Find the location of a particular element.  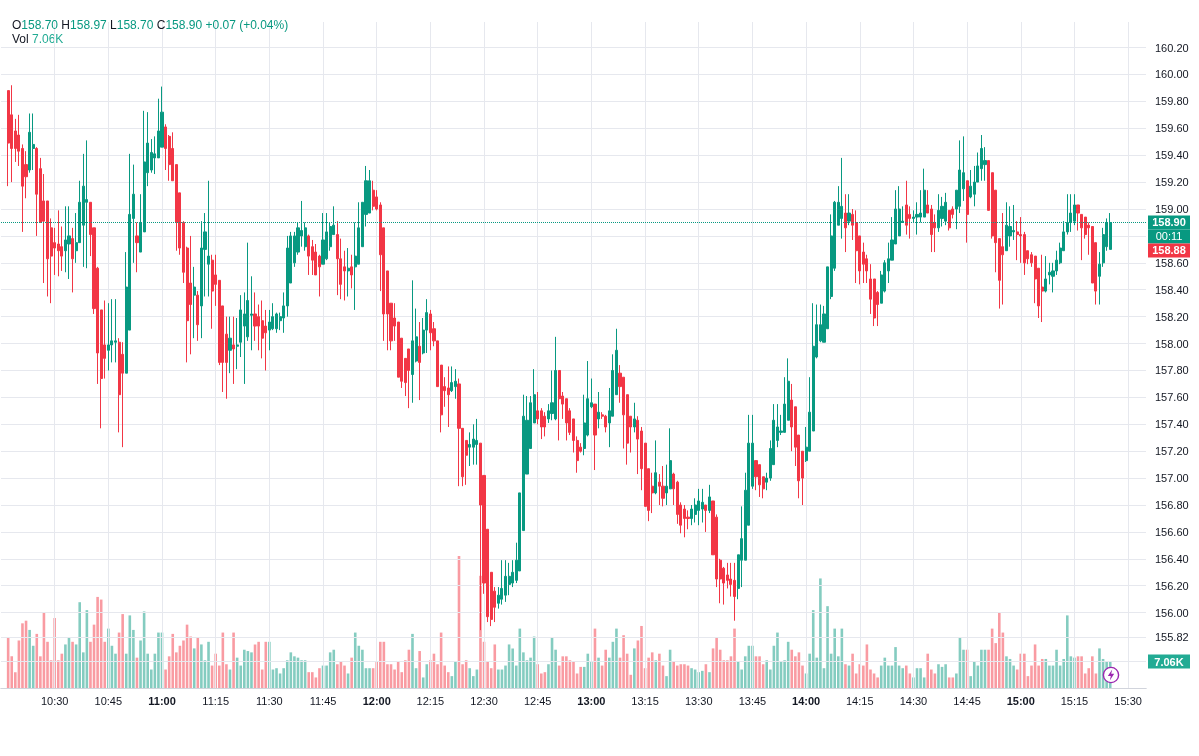

y-tick-label: 157.00 is located at coordinates (1172, 478).